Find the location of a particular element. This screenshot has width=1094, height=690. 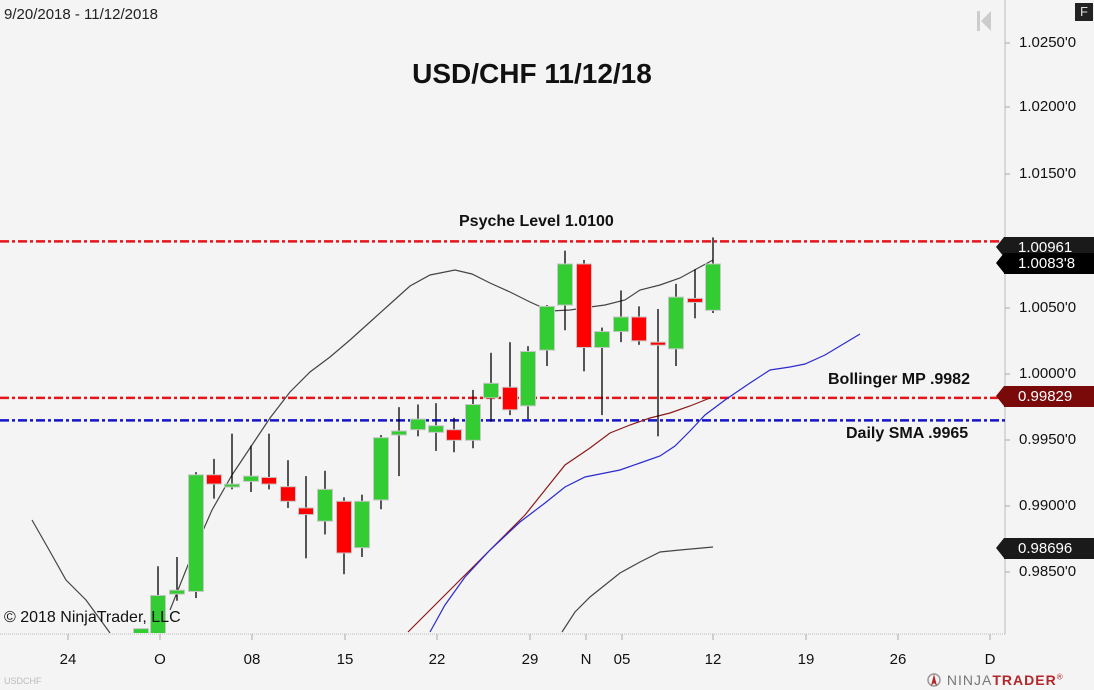

y-tick-label: 1.0150'0 is located at coordinates (1048, 173).